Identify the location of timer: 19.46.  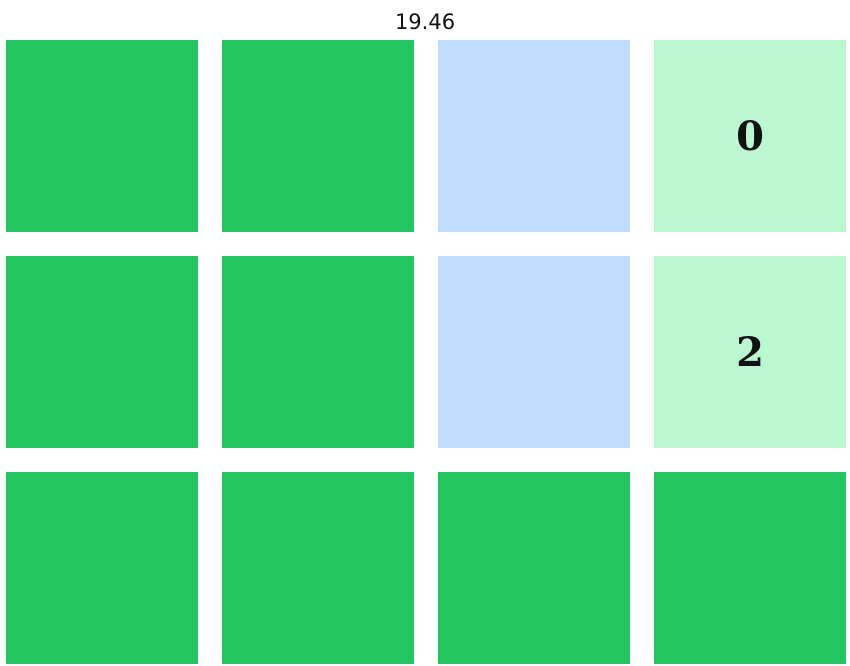
(425, 22).